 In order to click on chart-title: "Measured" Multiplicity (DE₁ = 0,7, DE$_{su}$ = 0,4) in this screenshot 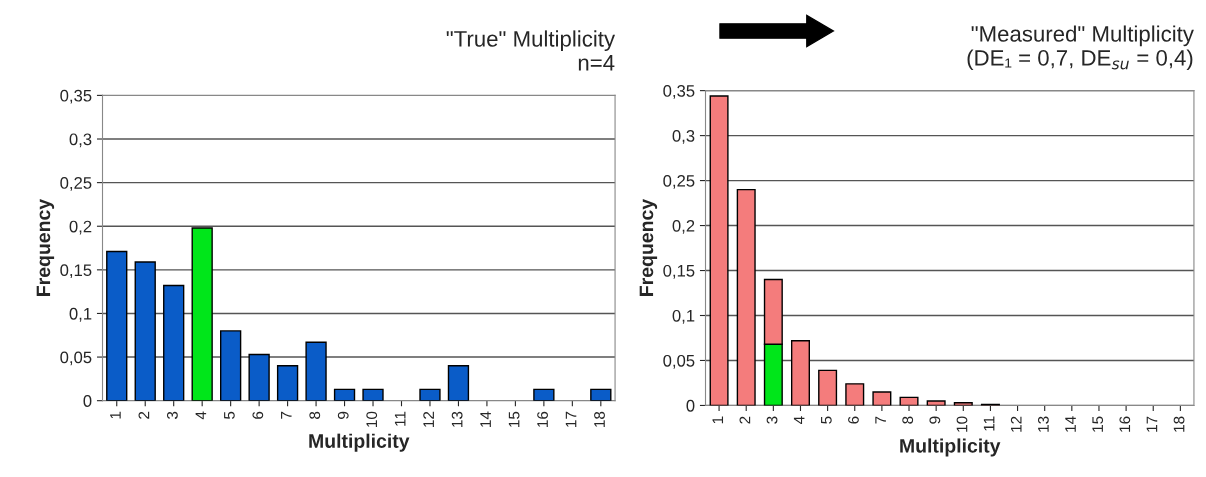, I will do `click(1080, 48)`.